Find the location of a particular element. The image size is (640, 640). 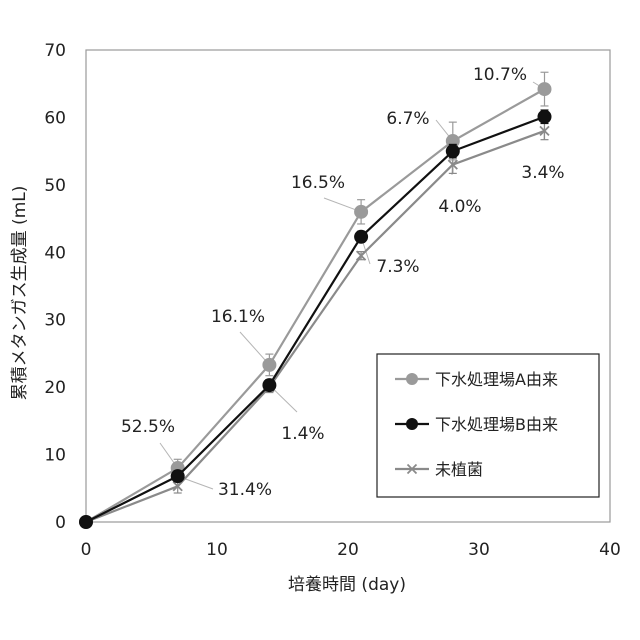

y-tick-label: 60 is located at coordinates (55, 118).